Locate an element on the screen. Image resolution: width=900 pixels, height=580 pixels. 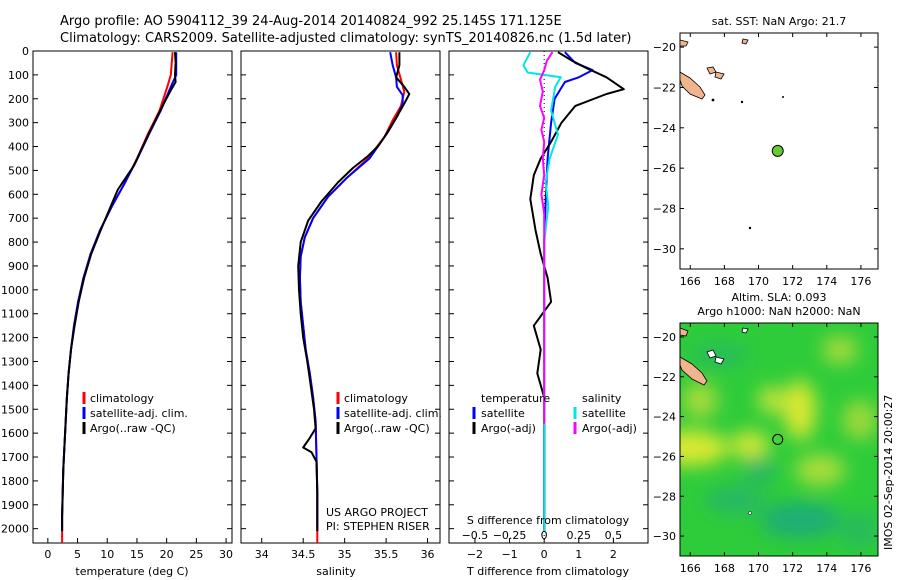
sla-field is located at coordinates (779, 439).